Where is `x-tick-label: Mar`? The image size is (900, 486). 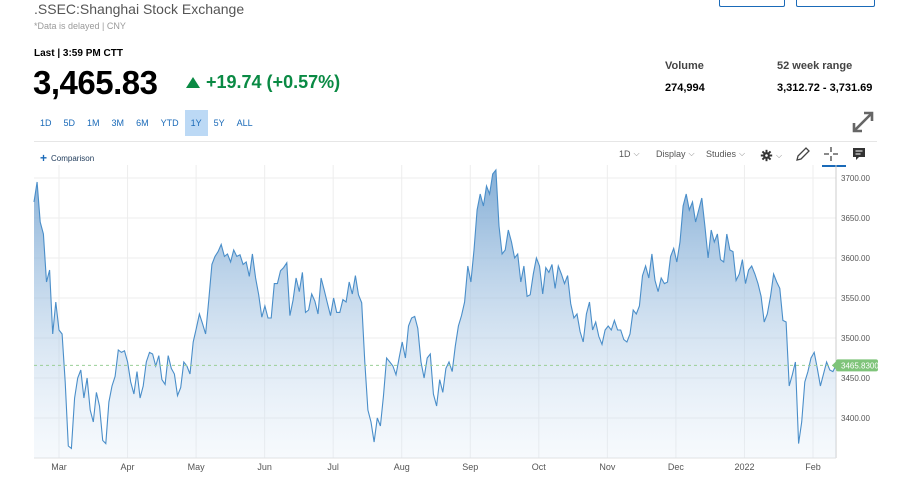
x-tick-label: Mar is located at coordinates (59, 467).